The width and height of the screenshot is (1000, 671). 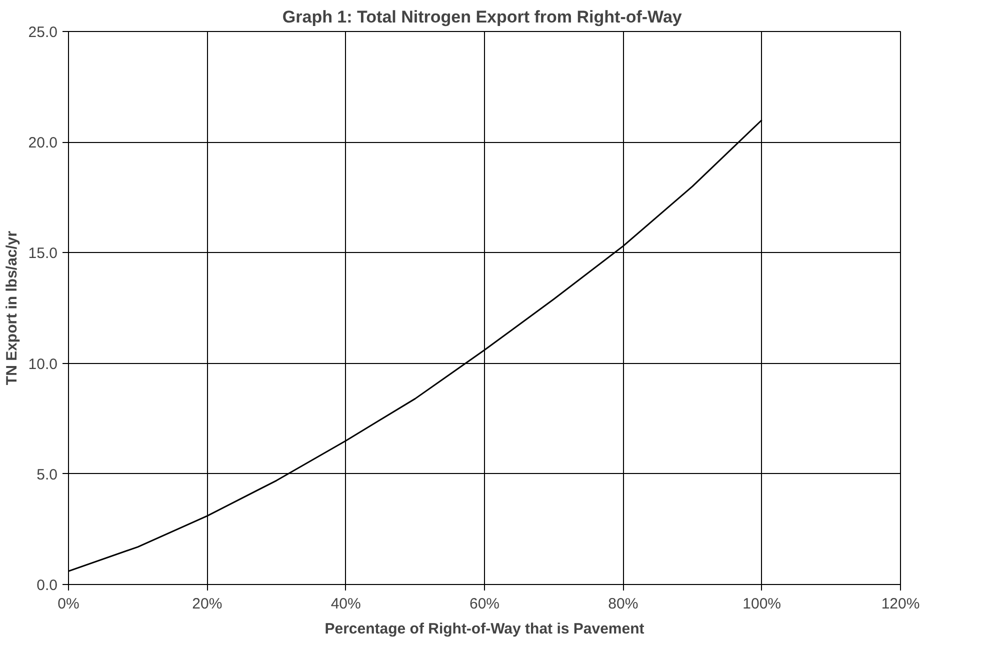 What do you see at coordinates (900, 604) in the screenshot?
I see `x-tick-label: 120%` at bounding box center [900, 604].